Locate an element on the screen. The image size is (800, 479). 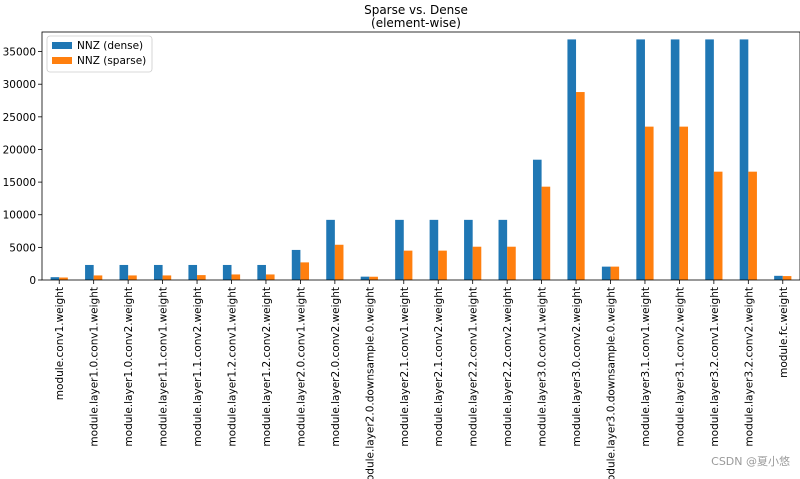
x-tick-label: module.layer1.1.conv1.weight is located at coordinates (164, 367).